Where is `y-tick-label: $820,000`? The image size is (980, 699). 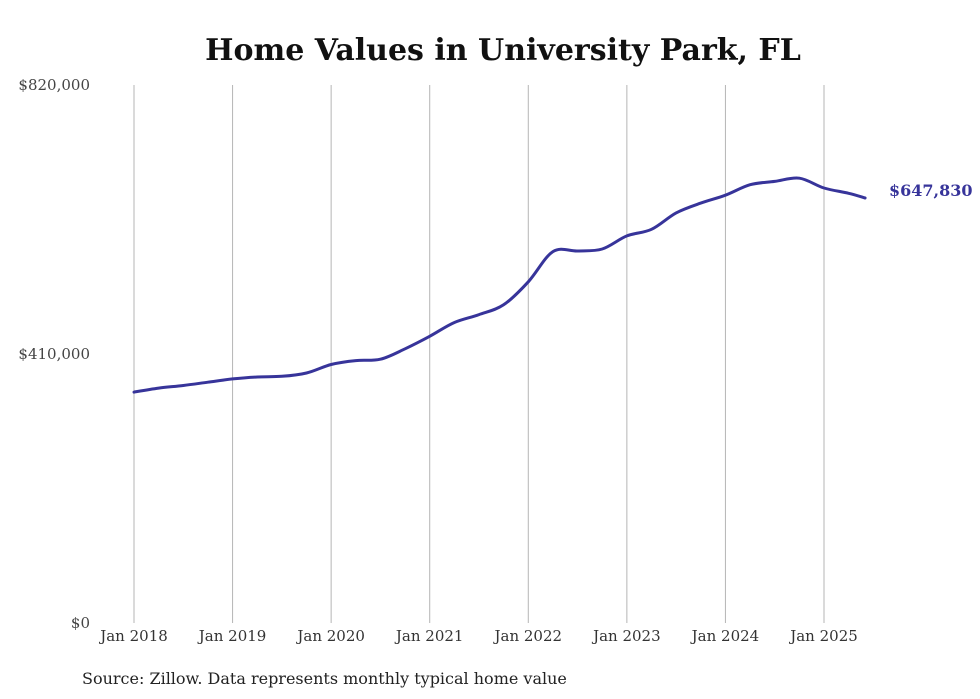 y-tick-label: $820,000 is located at coordinates (54, 85).